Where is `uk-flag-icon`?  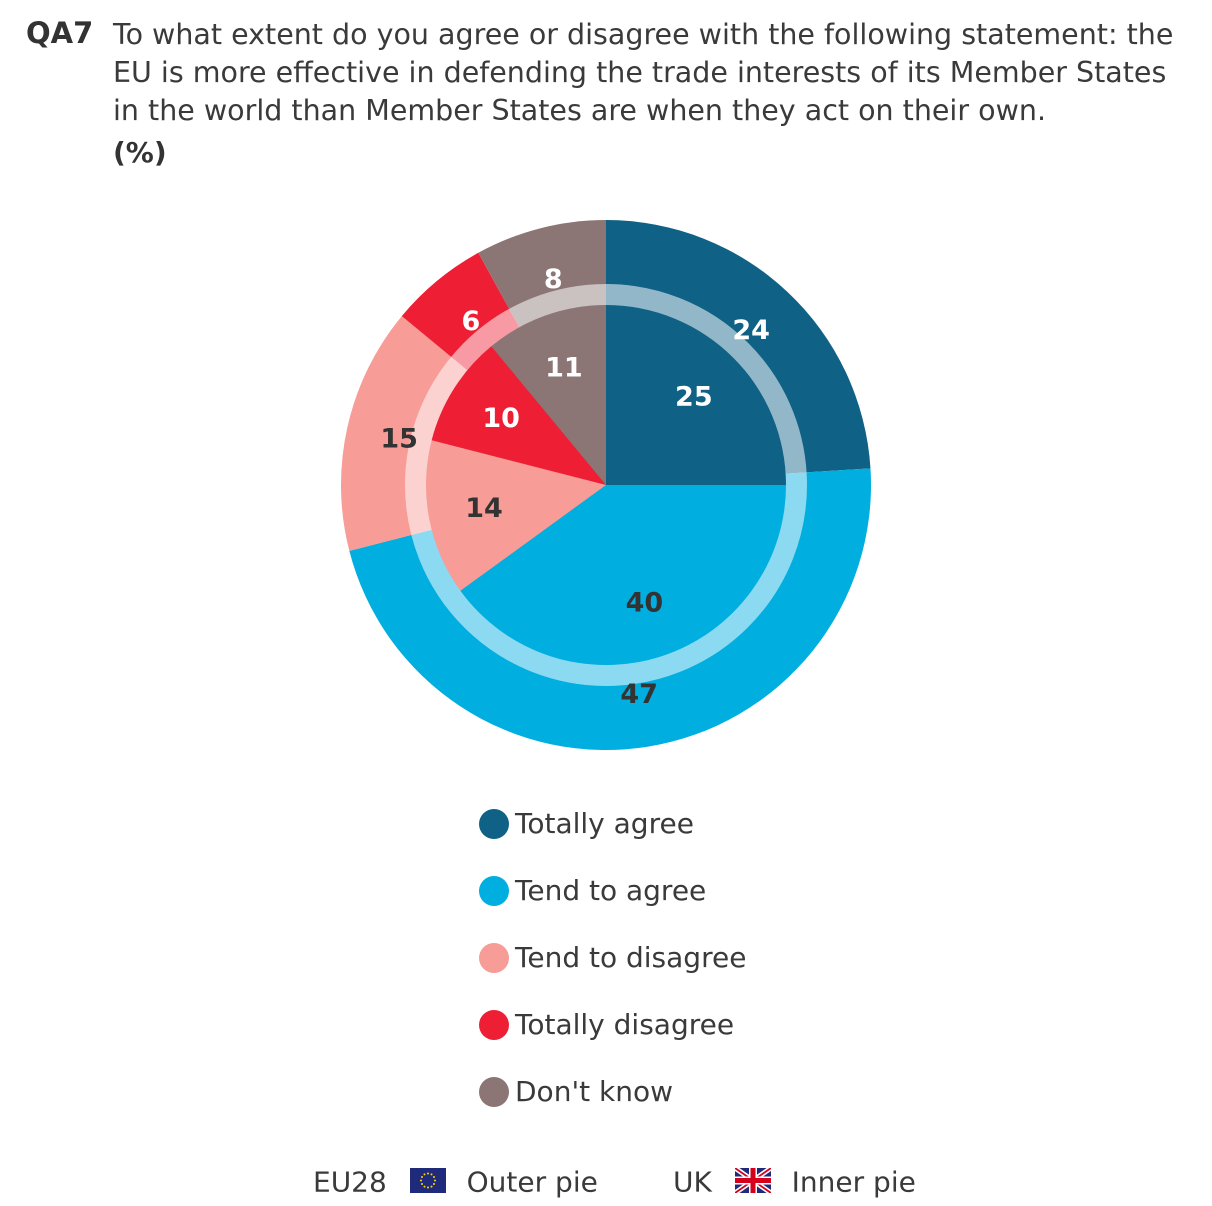 uk-flag-icon is located at coordinates (752, 1180).